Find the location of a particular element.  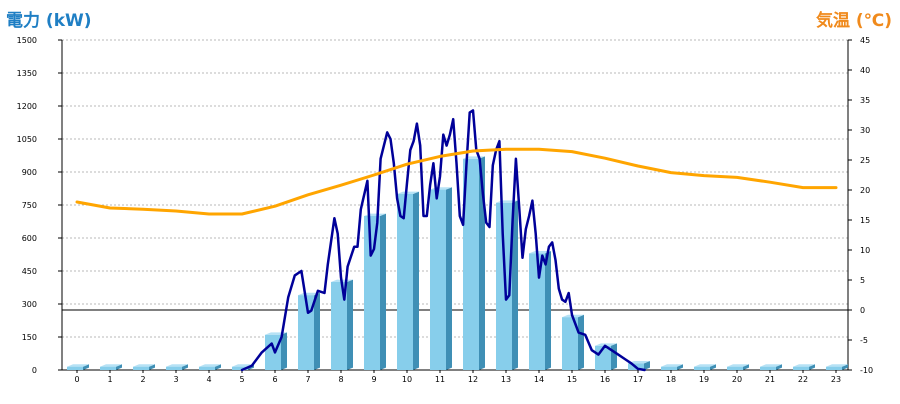

right-tick-label: 5 is located at coordinates (862, 280).